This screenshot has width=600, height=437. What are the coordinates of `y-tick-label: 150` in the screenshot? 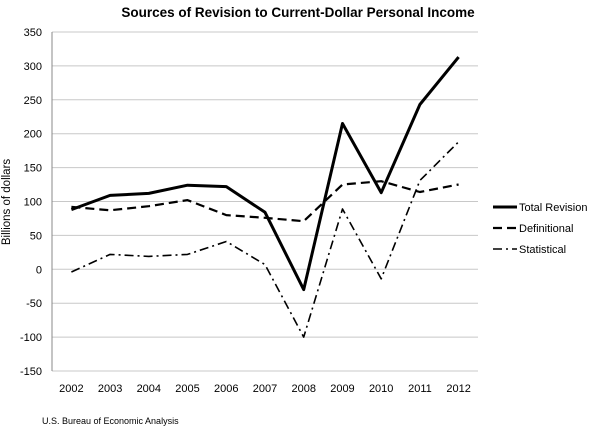 It's located at (33, 169).